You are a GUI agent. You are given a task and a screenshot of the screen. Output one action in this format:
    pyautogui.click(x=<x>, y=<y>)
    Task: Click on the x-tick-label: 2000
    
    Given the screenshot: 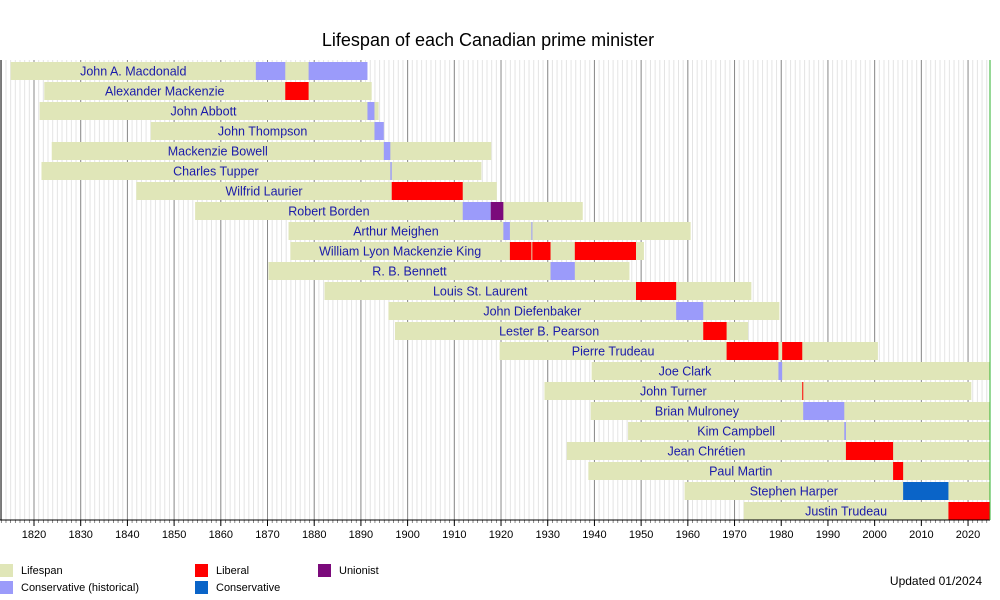 What is the action you would take?
    pyautogui.click(x=874, y=535)
    